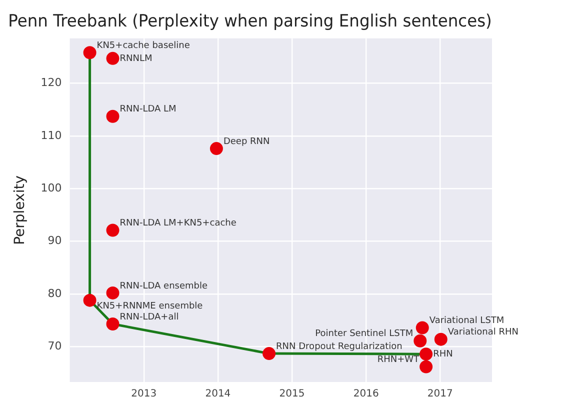 The height and width of the screenshot is (414, 570). What do you see at coordinates (20, 210) in the screenshot?
I see `y-axis-title: Perplexity` at bounding box center [20, 210].